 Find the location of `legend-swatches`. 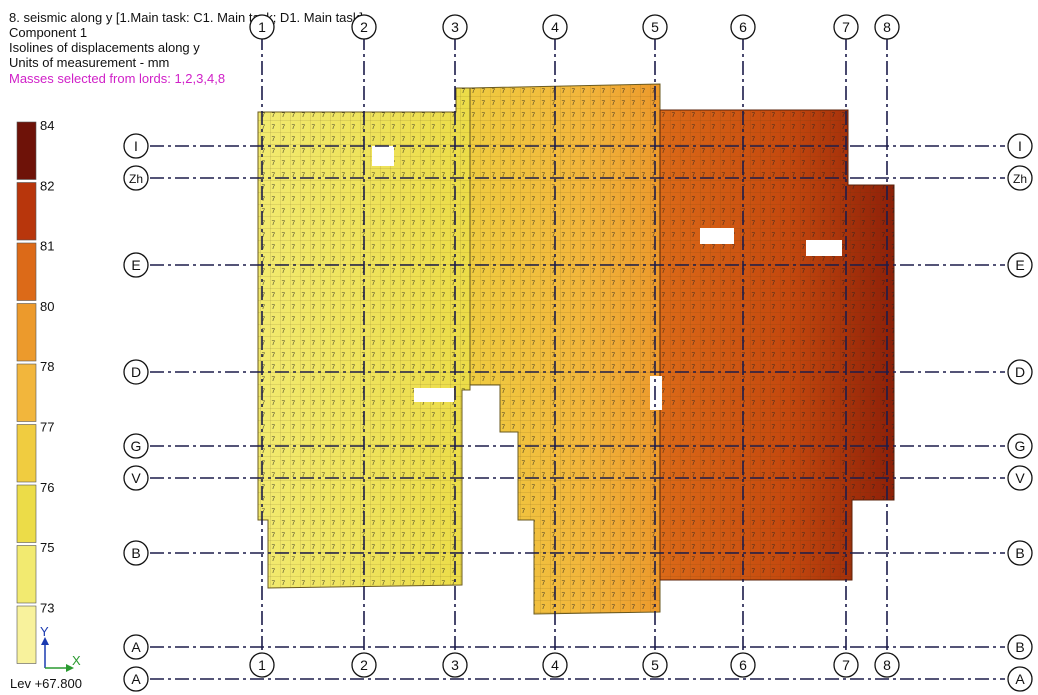

legend-swatches is located at coordinates (26, 392).